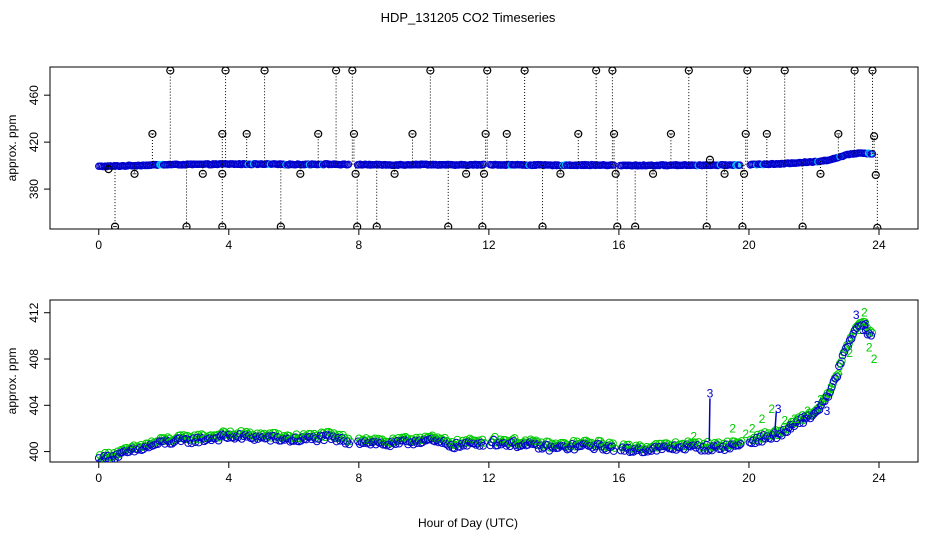 This screenshot has width=936, height=540. What do you see at coordinates (743, 420) in the screenshot?
I see `spike-lines` at bounding box center [743, 420].